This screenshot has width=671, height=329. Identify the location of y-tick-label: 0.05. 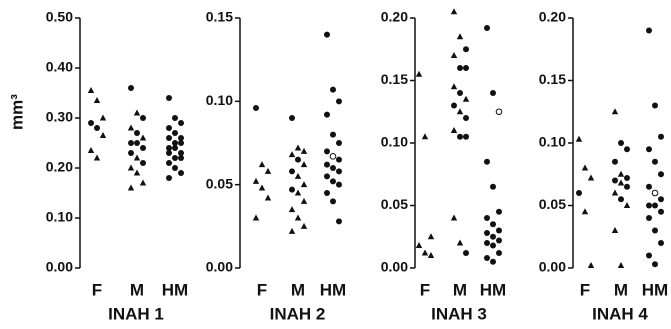
(394, 204).